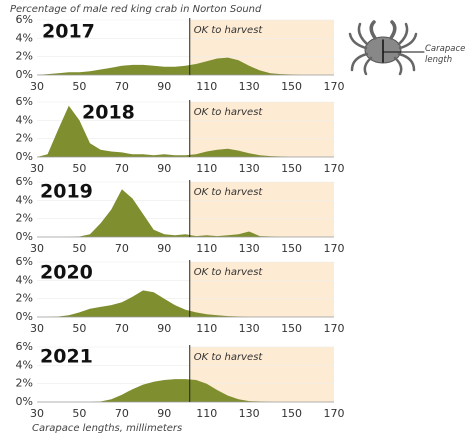 This screenshot has height=437, width=474. What do you see at coordinates (108, 113) in the screenshot?
I see `panel-title: 2018` at bounding box center [108, 113].